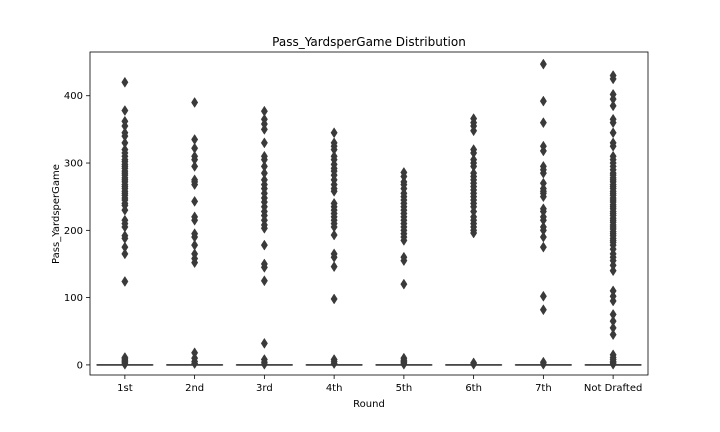 This screenshot has width=720, height=432. What do you see at coordinates (379, 384) in the screenshot?
I see `x-axis: 1st 2nd 3rd 4th 5th 6th 7th Not Drafted` at bounding box center [379, 384].